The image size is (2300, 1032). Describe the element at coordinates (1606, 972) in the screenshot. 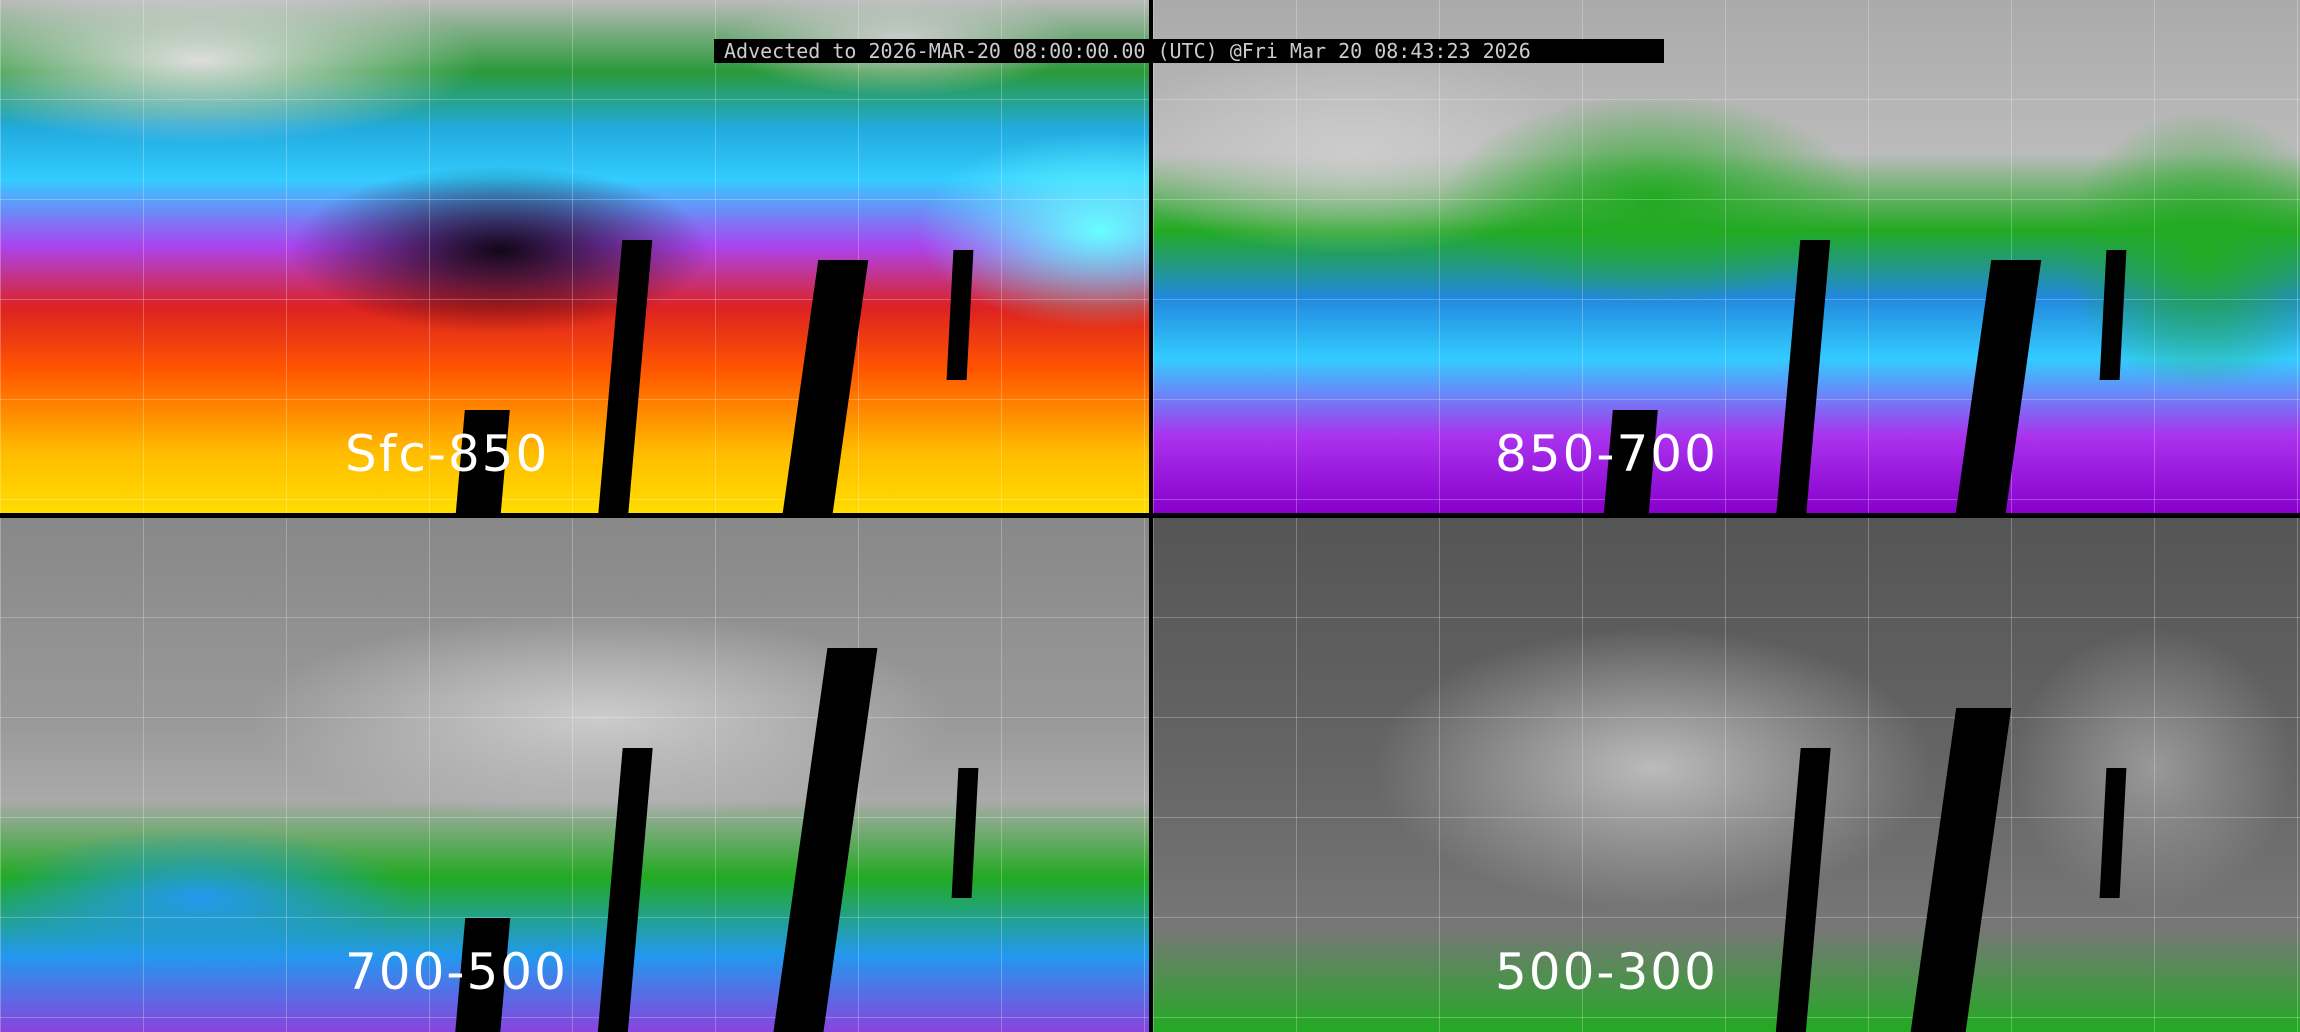

I see `panel-label: 500-300` at that location.